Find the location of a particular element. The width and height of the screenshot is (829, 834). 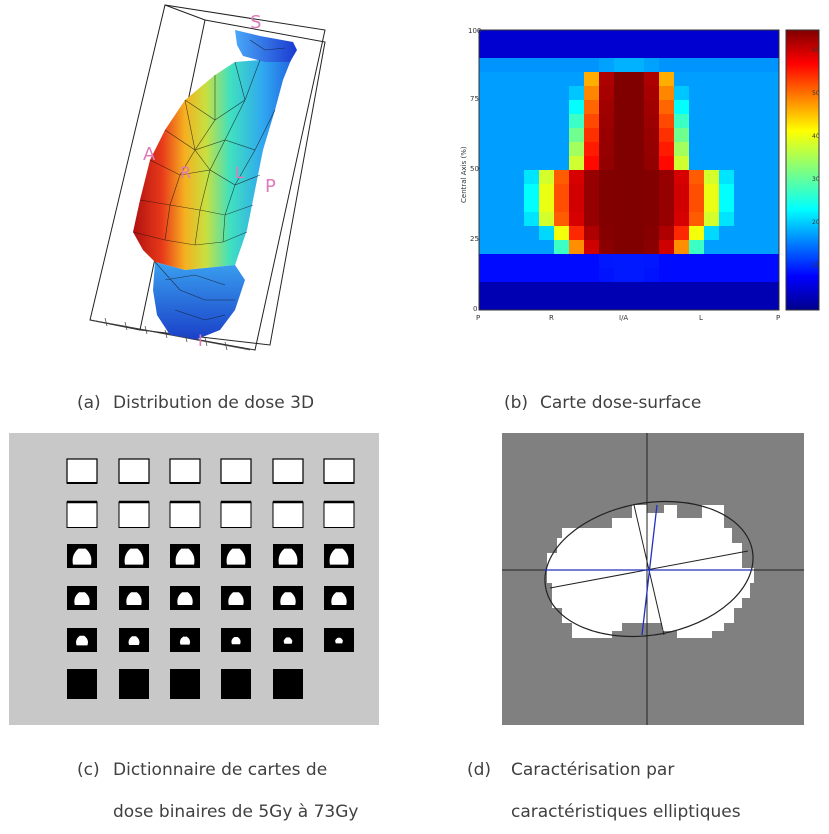

mesh-lines is located at coordinates (209, 180).